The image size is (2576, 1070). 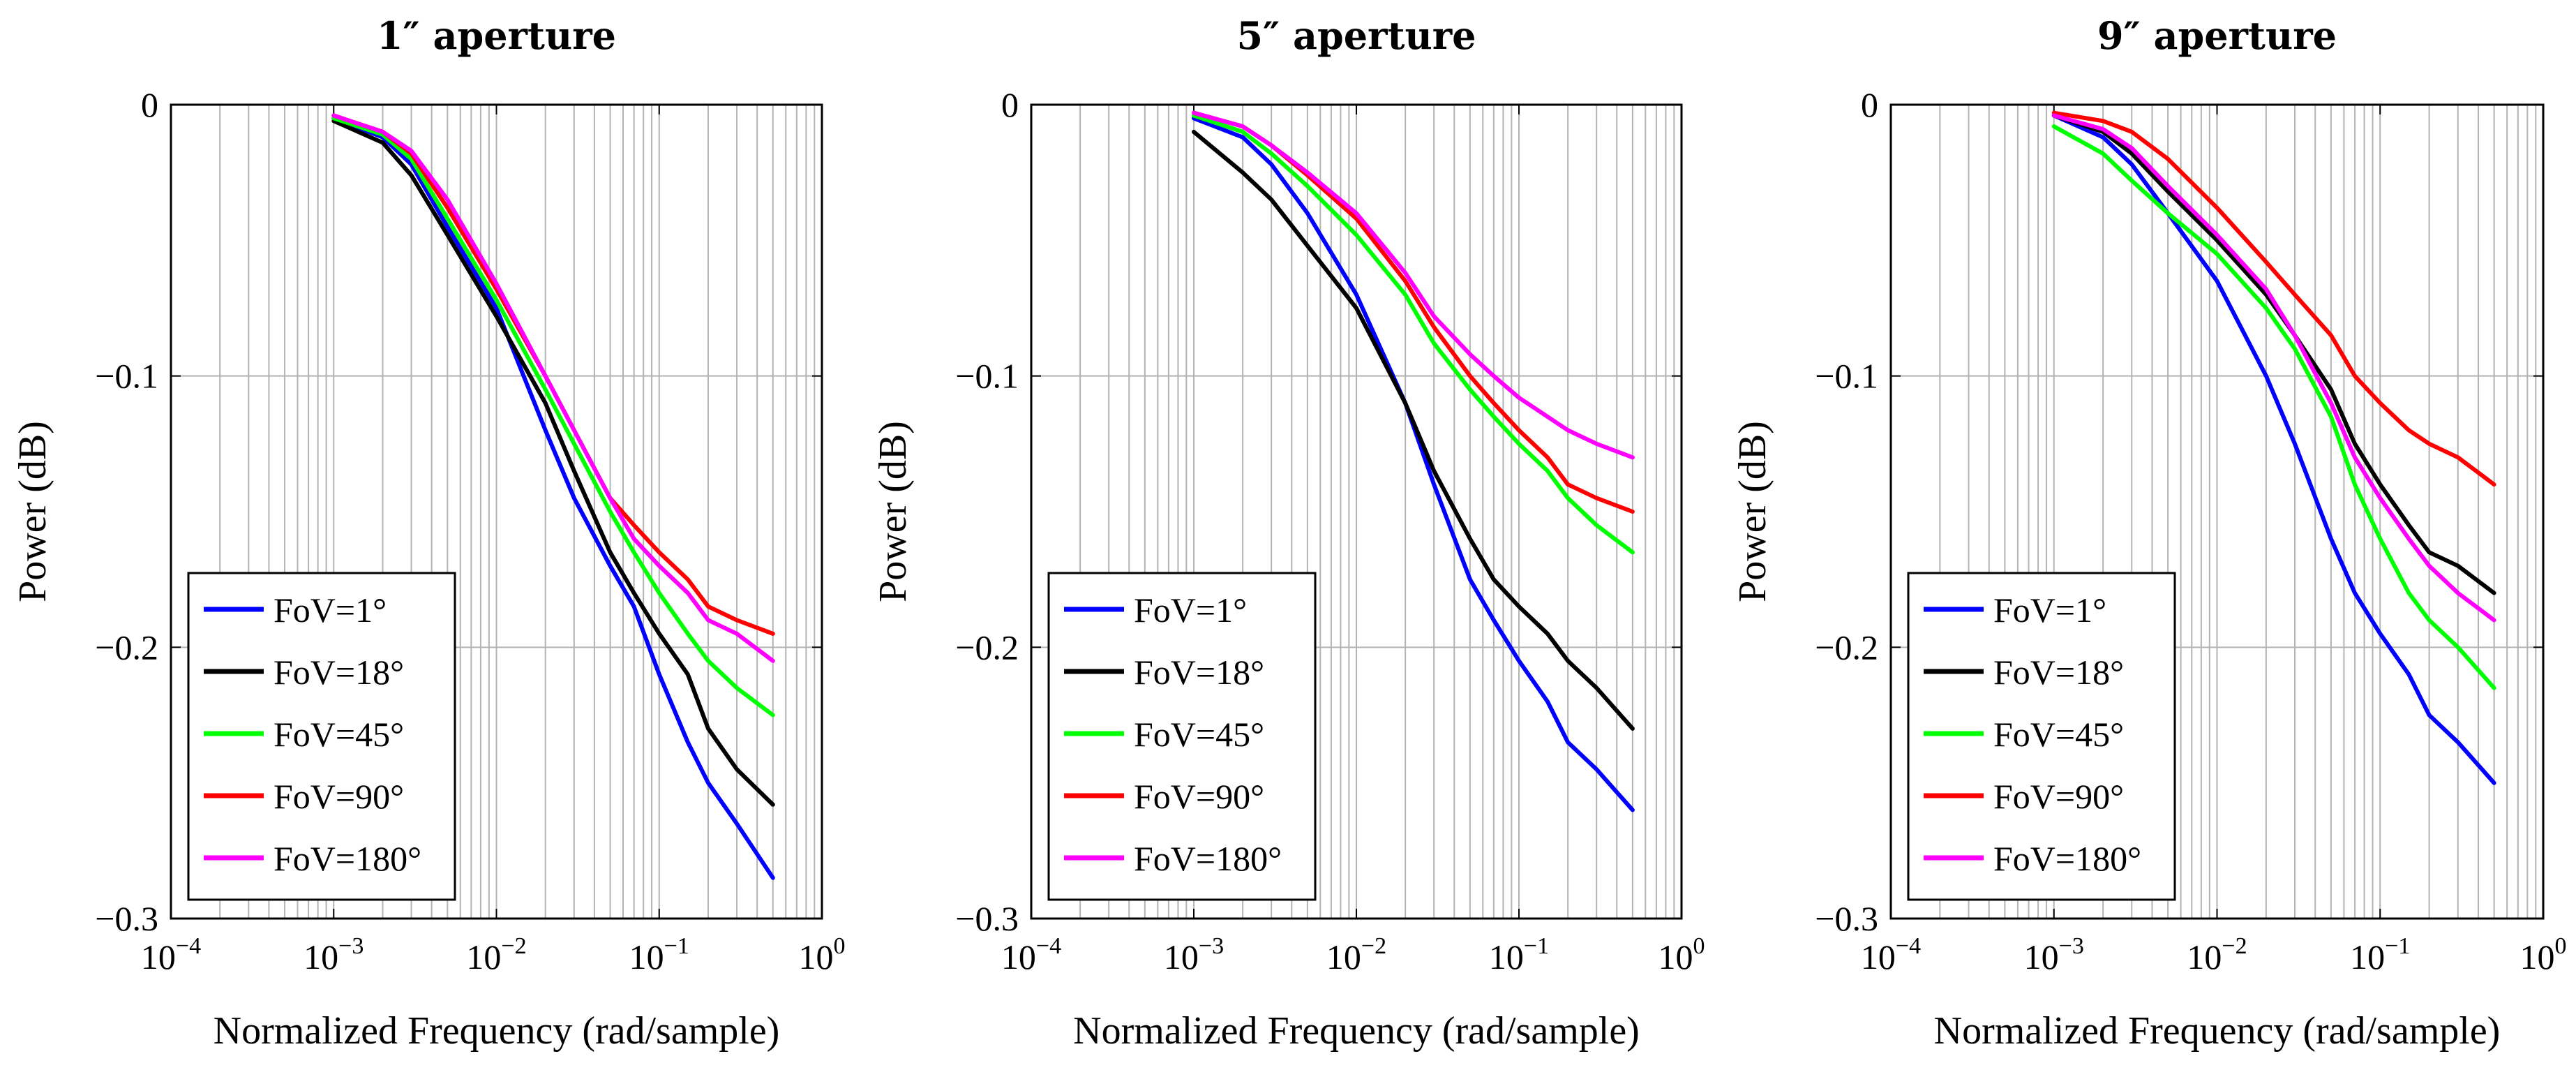 I want to click on chart-title: 9″ aperture, so click(x=2217, y=35).